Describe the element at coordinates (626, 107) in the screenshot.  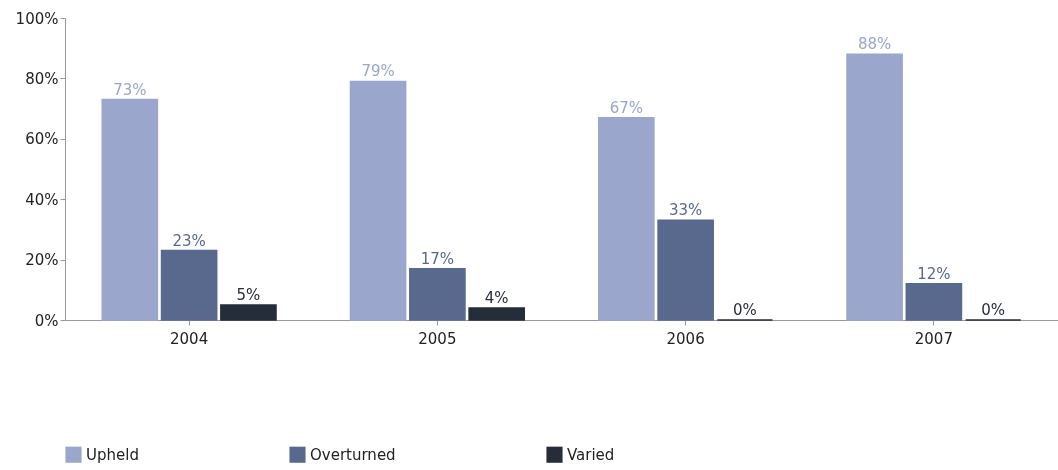
I see `data-label: 67%` at that location.